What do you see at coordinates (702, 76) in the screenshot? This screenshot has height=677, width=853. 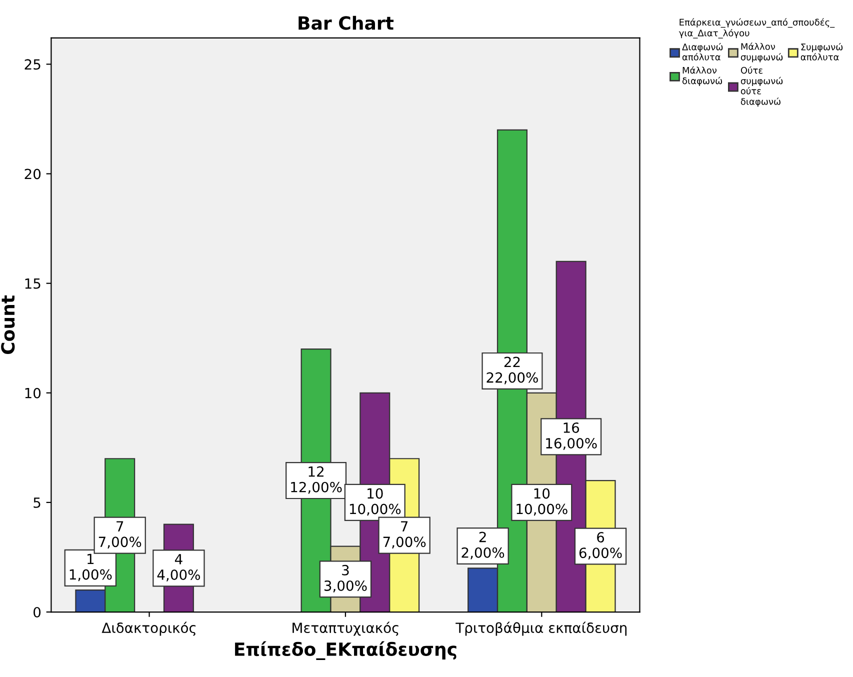 I see `legend-label: Μάλλον διαφωνώ` at bounding box center [702, 76].